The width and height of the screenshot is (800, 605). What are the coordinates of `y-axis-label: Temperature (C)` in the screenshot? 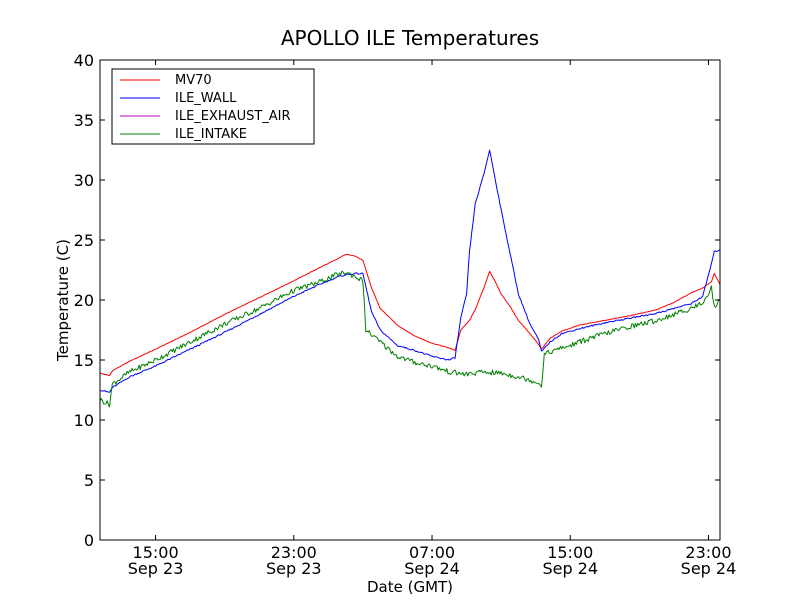 It's located at (63, 300).